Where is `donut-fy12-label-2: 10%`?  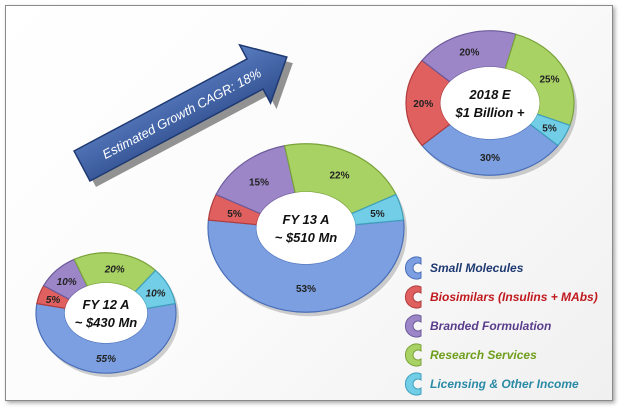
donut-fy12-label-2: 10% is located at coordinates (67, 282).